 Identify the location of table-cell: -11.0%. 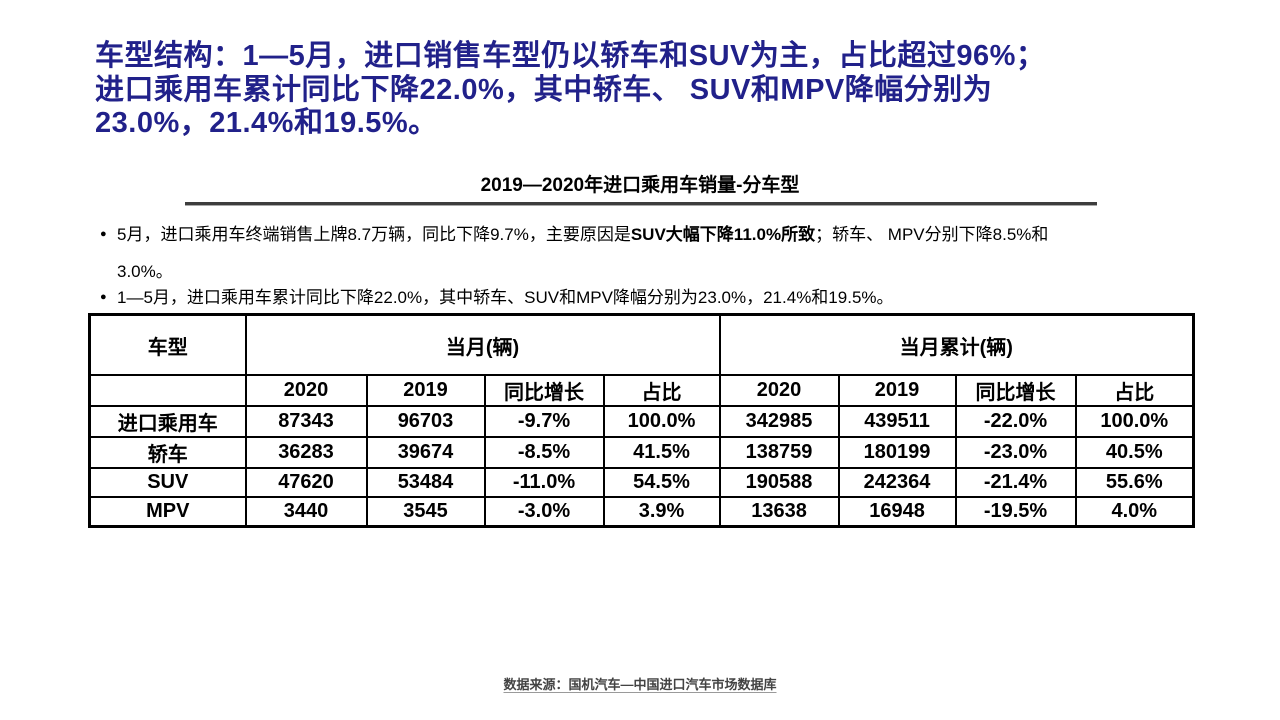
(544, 482).